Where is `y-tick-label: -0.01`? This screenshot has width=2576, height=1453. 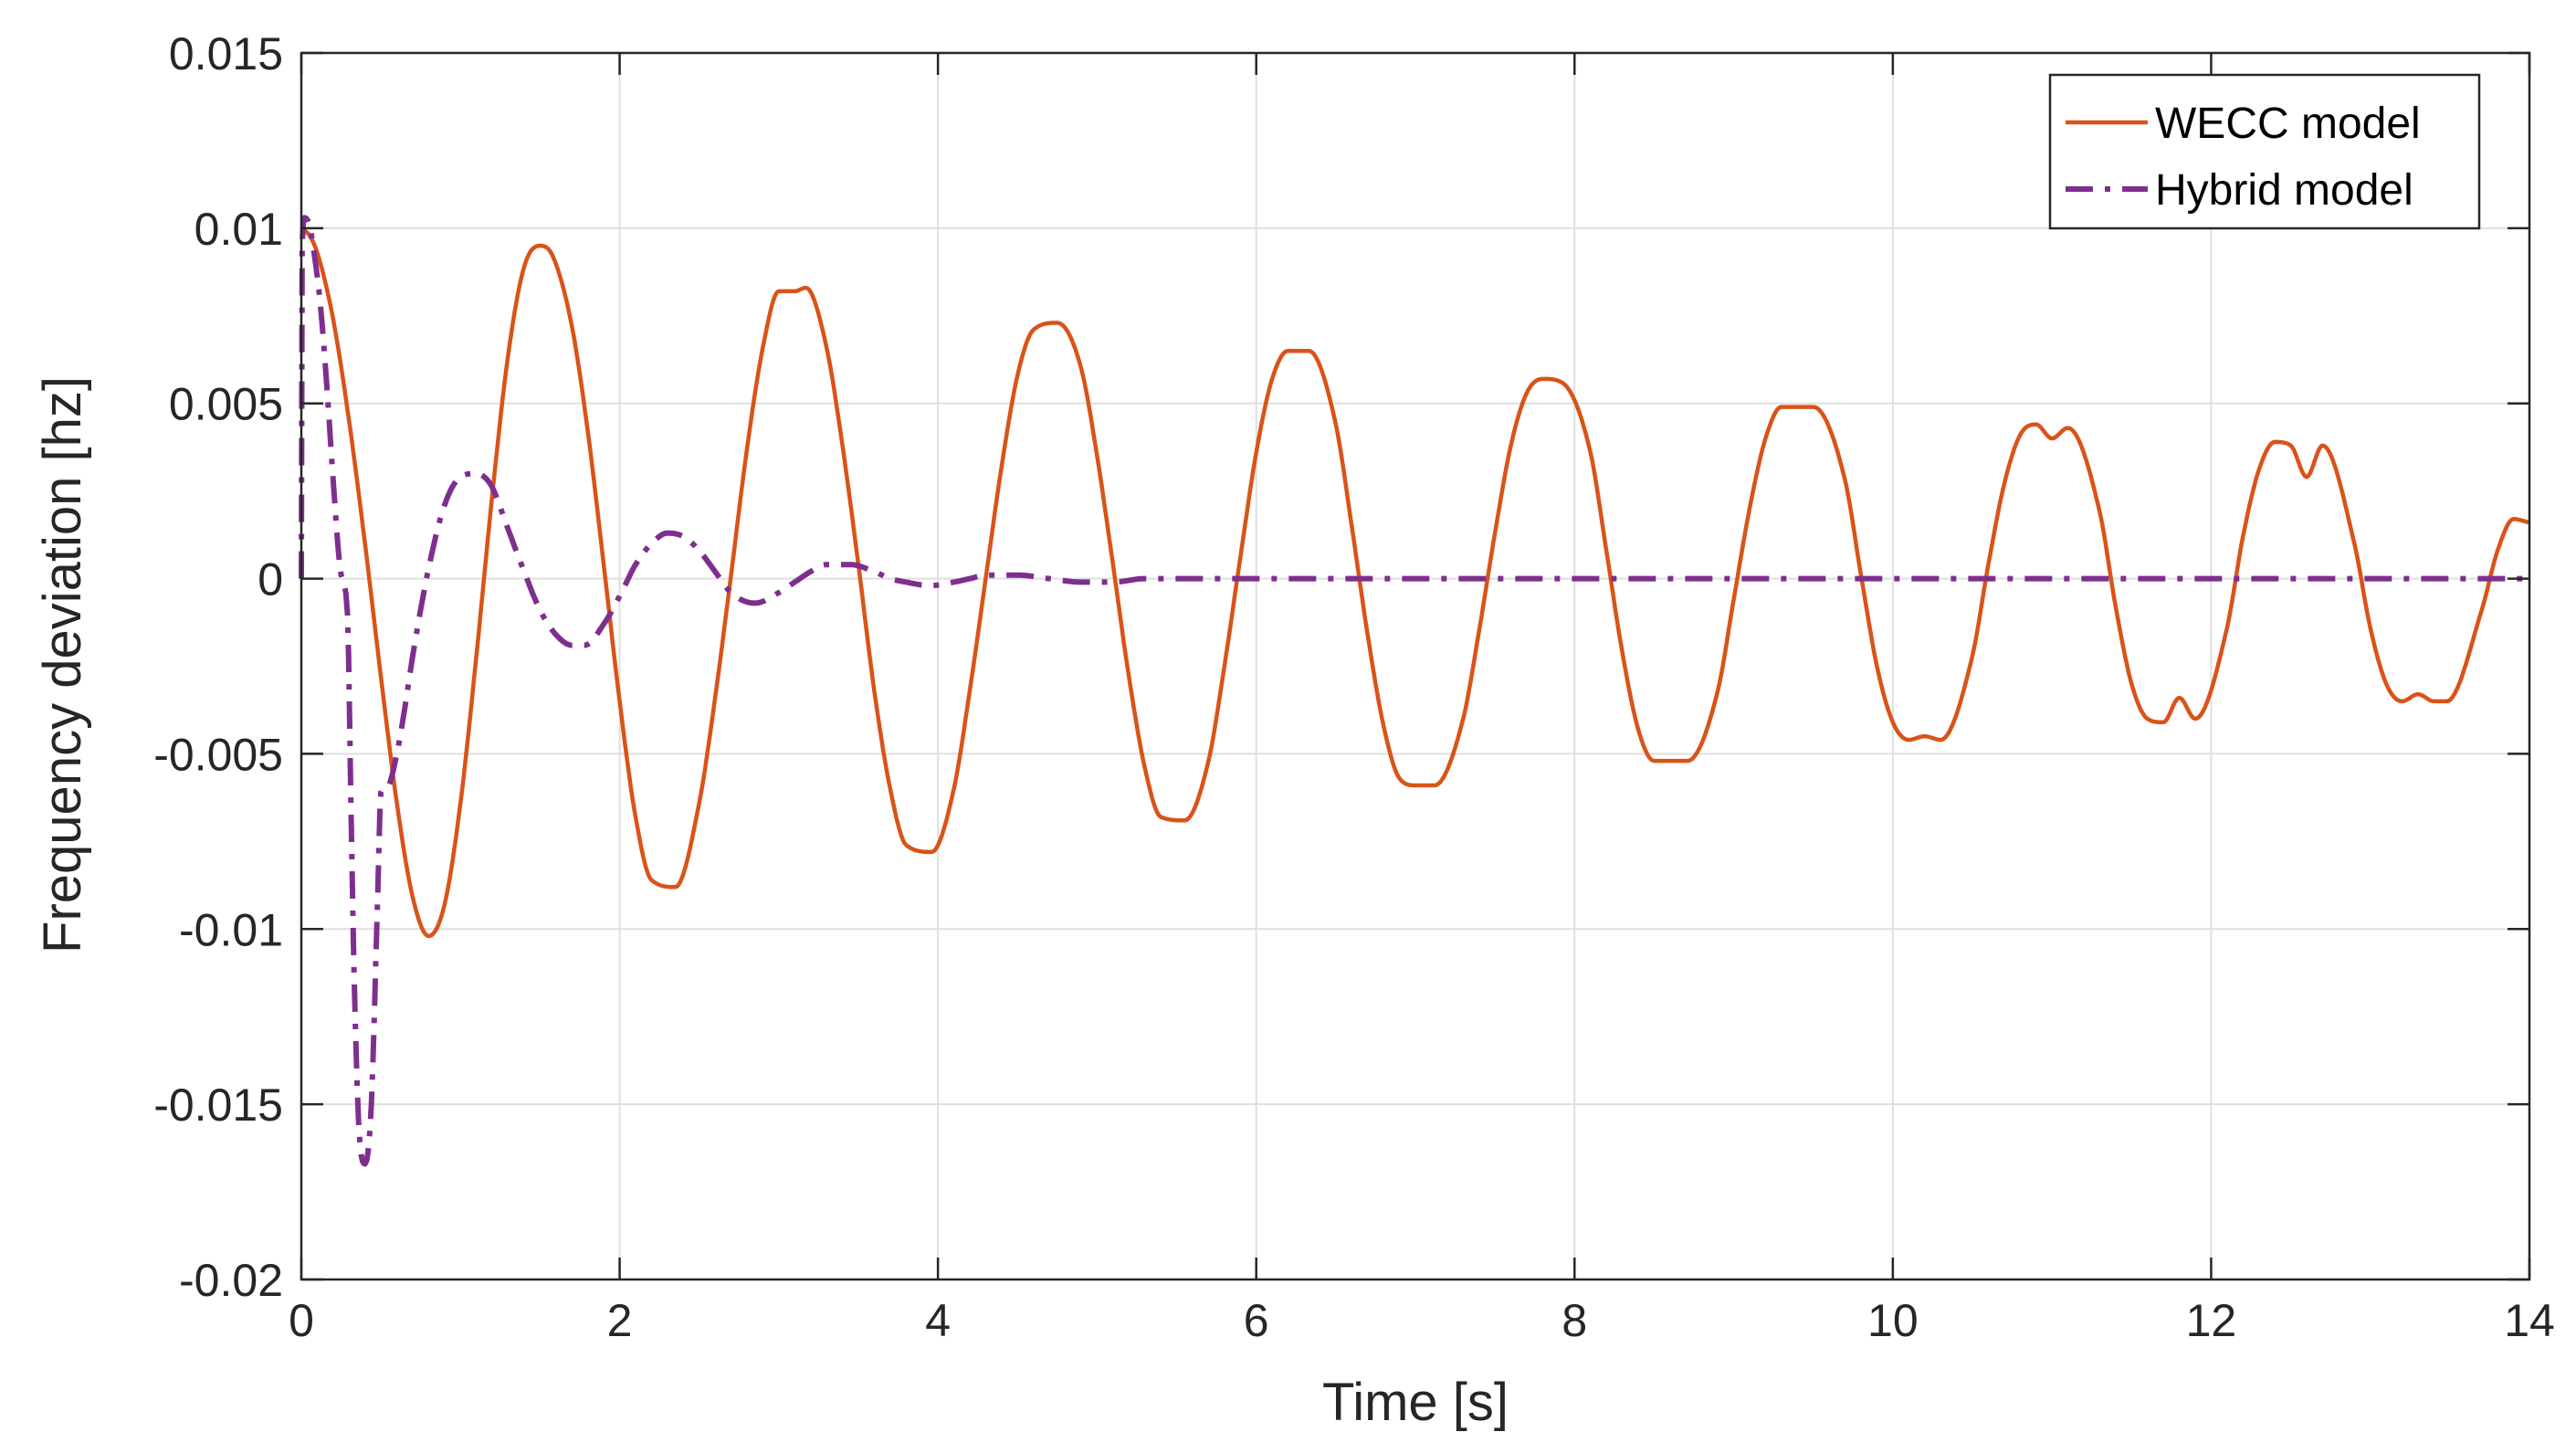 y-tick-label: -0.01 is located at coordinates (231, 929).